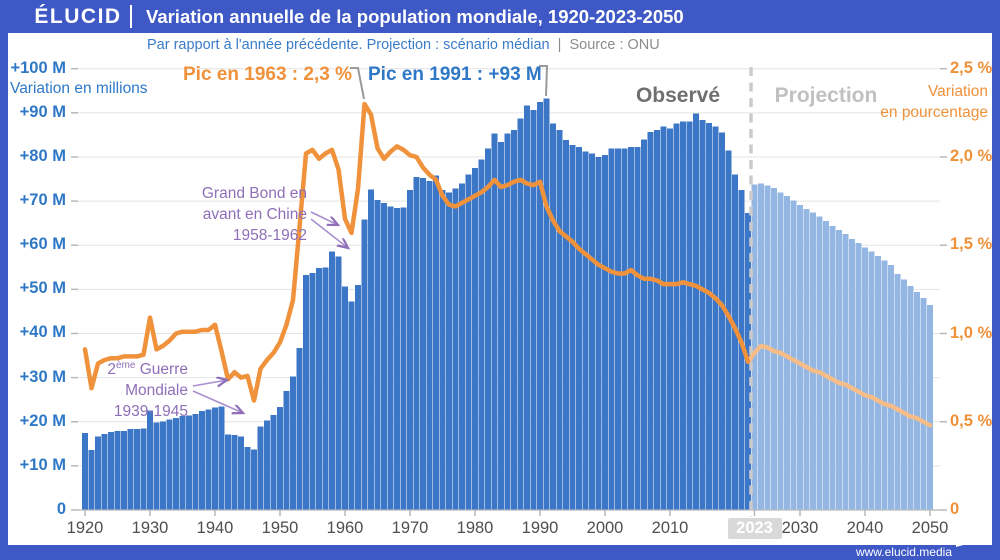 The height and width of the screenshot is (560, 1000). What do you see at coordinates (585, 330) in the screenshot?
I see `bar-1997` at bounding box center [585, 330].